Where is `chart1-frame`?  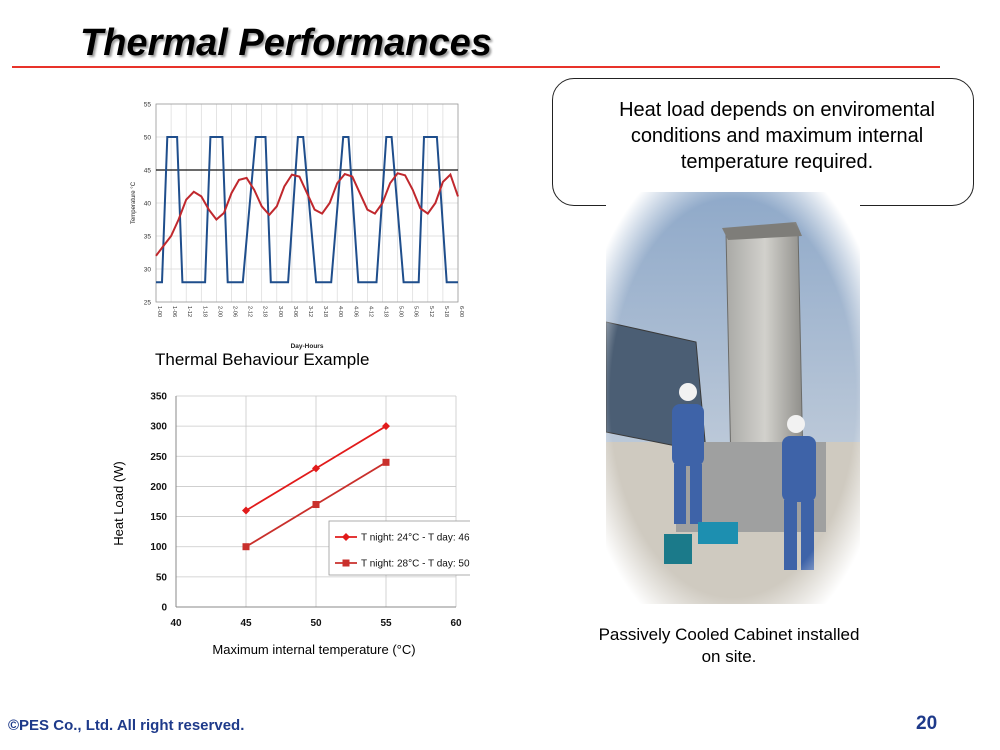
chart1-frame is located at coordinates (307, 203).